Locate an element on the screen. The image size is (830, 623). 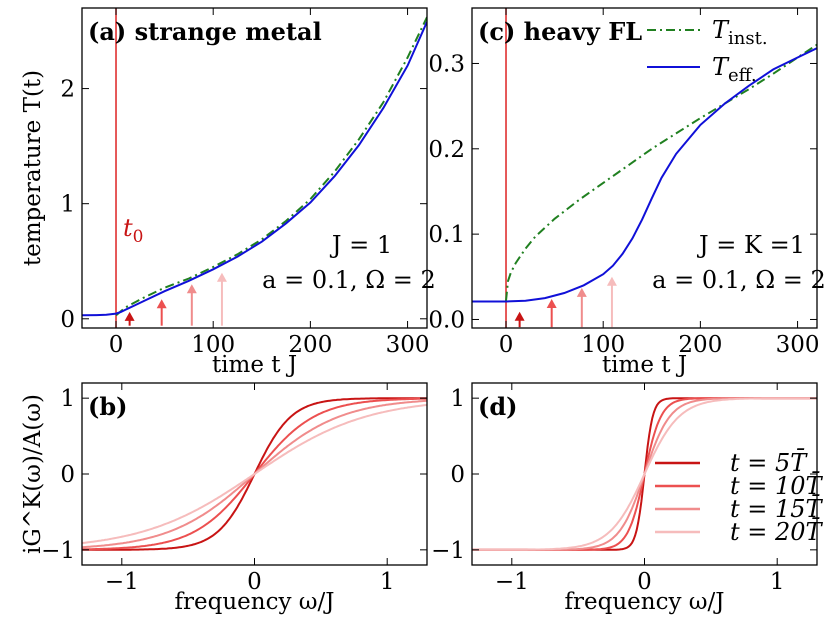
panel-title: (a) strange metal is located at coordinates (205, 31).